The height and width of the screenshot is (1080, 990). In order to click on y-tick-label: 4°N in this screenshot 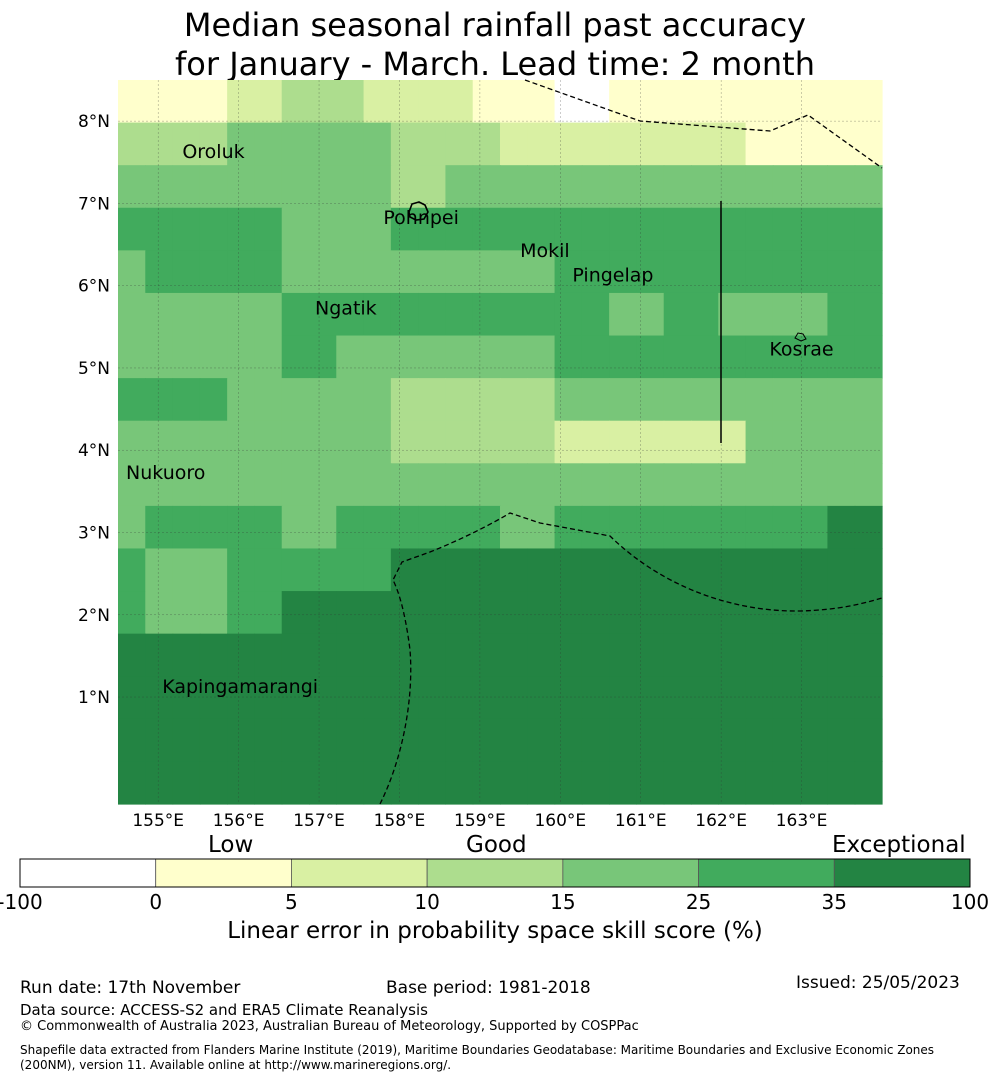, I will do `click(94, 451)`.